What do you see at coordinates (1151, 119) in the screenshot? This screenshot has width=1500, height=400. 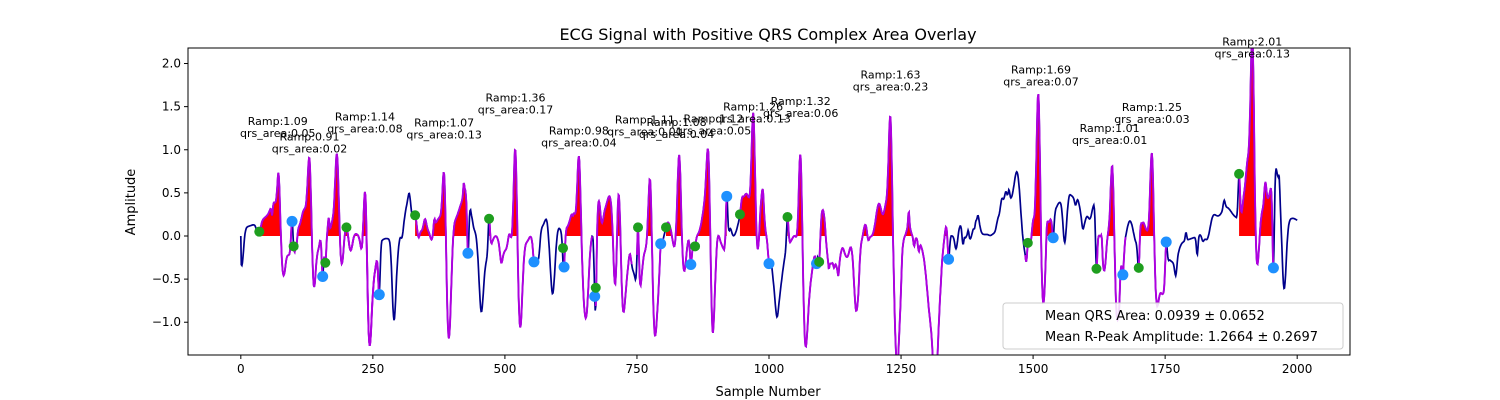 I see `peak-annotation-qrs-area: qrs_area:0.03` at bounding box center [1151, 119].